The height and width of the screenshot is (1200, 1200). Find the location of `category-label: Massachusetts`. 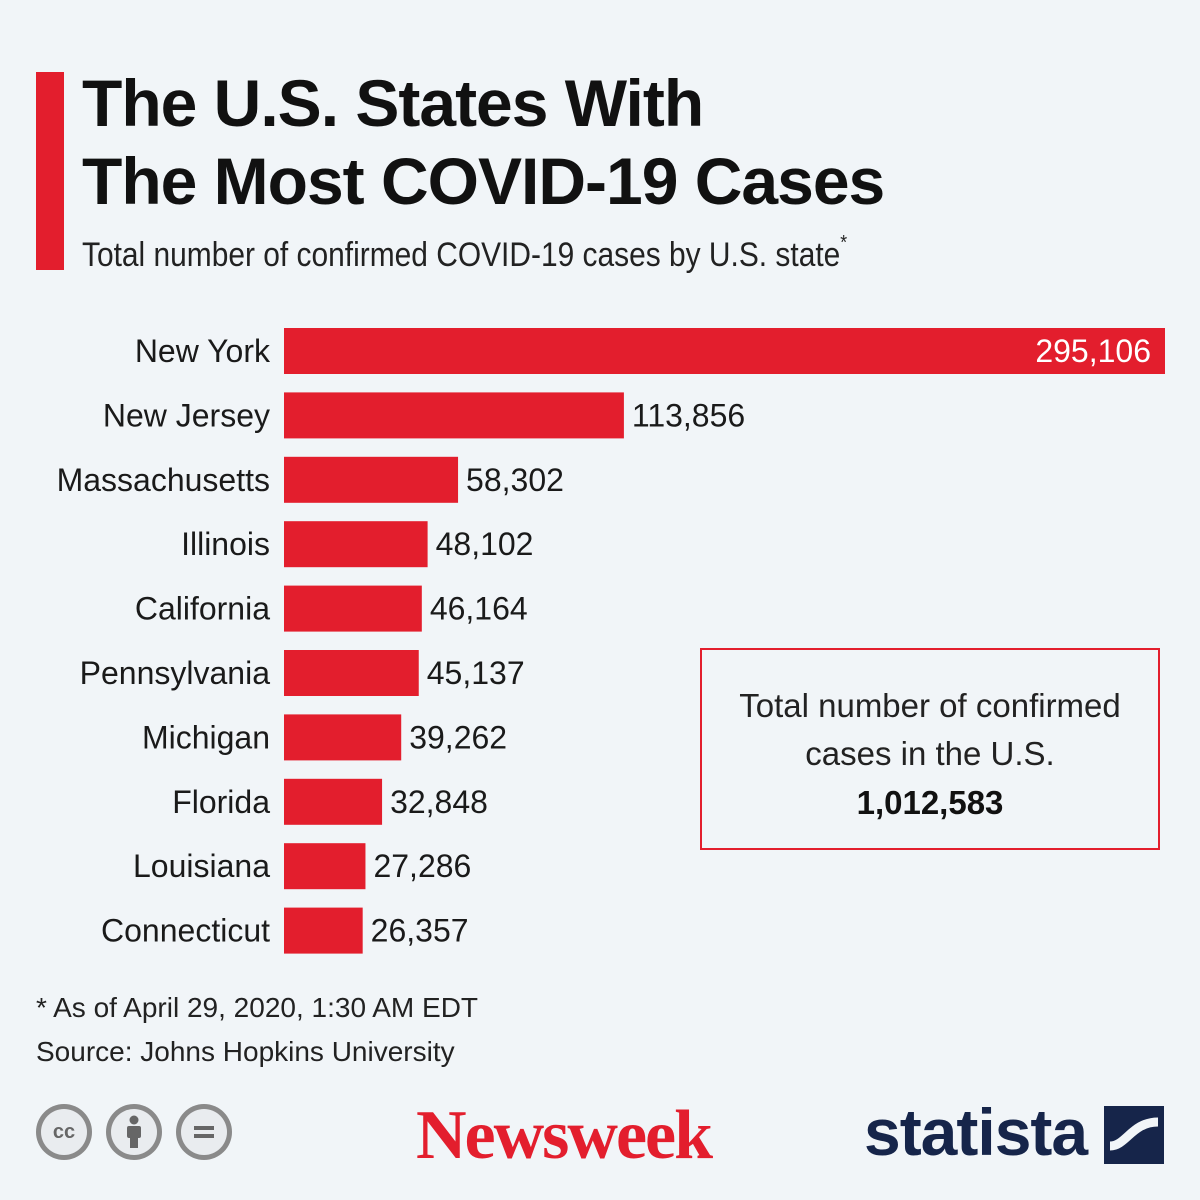

category-label: Massachusetts is located at coordinates (163, 480).